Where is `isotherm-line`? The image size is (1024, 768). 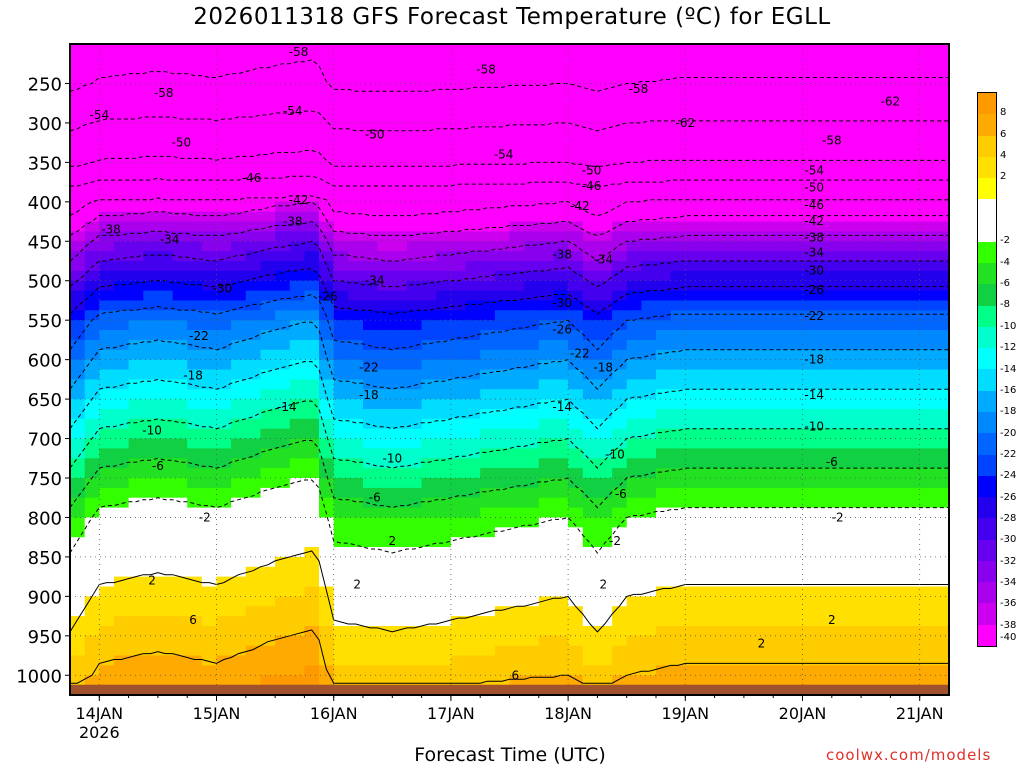
isotherm-line is located at coordinates (509, 474).